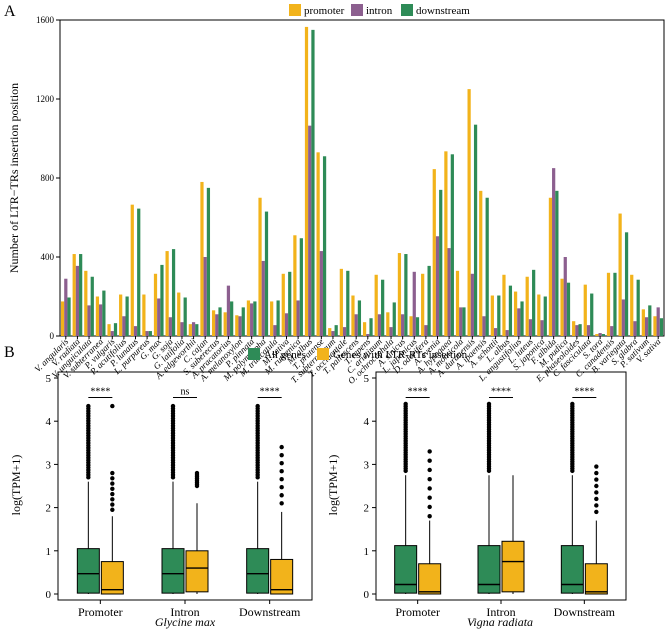  Describe the element at coordinates (89, 320) in the screenshot. I see `bar-v-unguiculata-intron` at that location.